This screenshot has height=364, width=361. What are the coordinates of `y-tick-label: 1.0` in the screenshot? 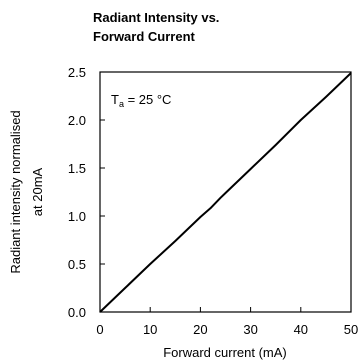 It's located at (77, 216).